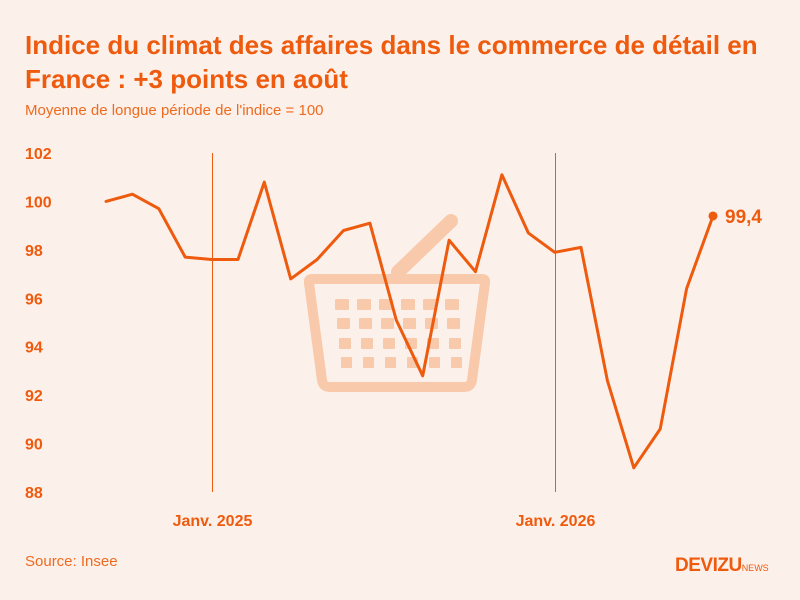 The image size is (800, 600). I want to click on brand-logo: DEVIZUNEWS, so click(722, 566).